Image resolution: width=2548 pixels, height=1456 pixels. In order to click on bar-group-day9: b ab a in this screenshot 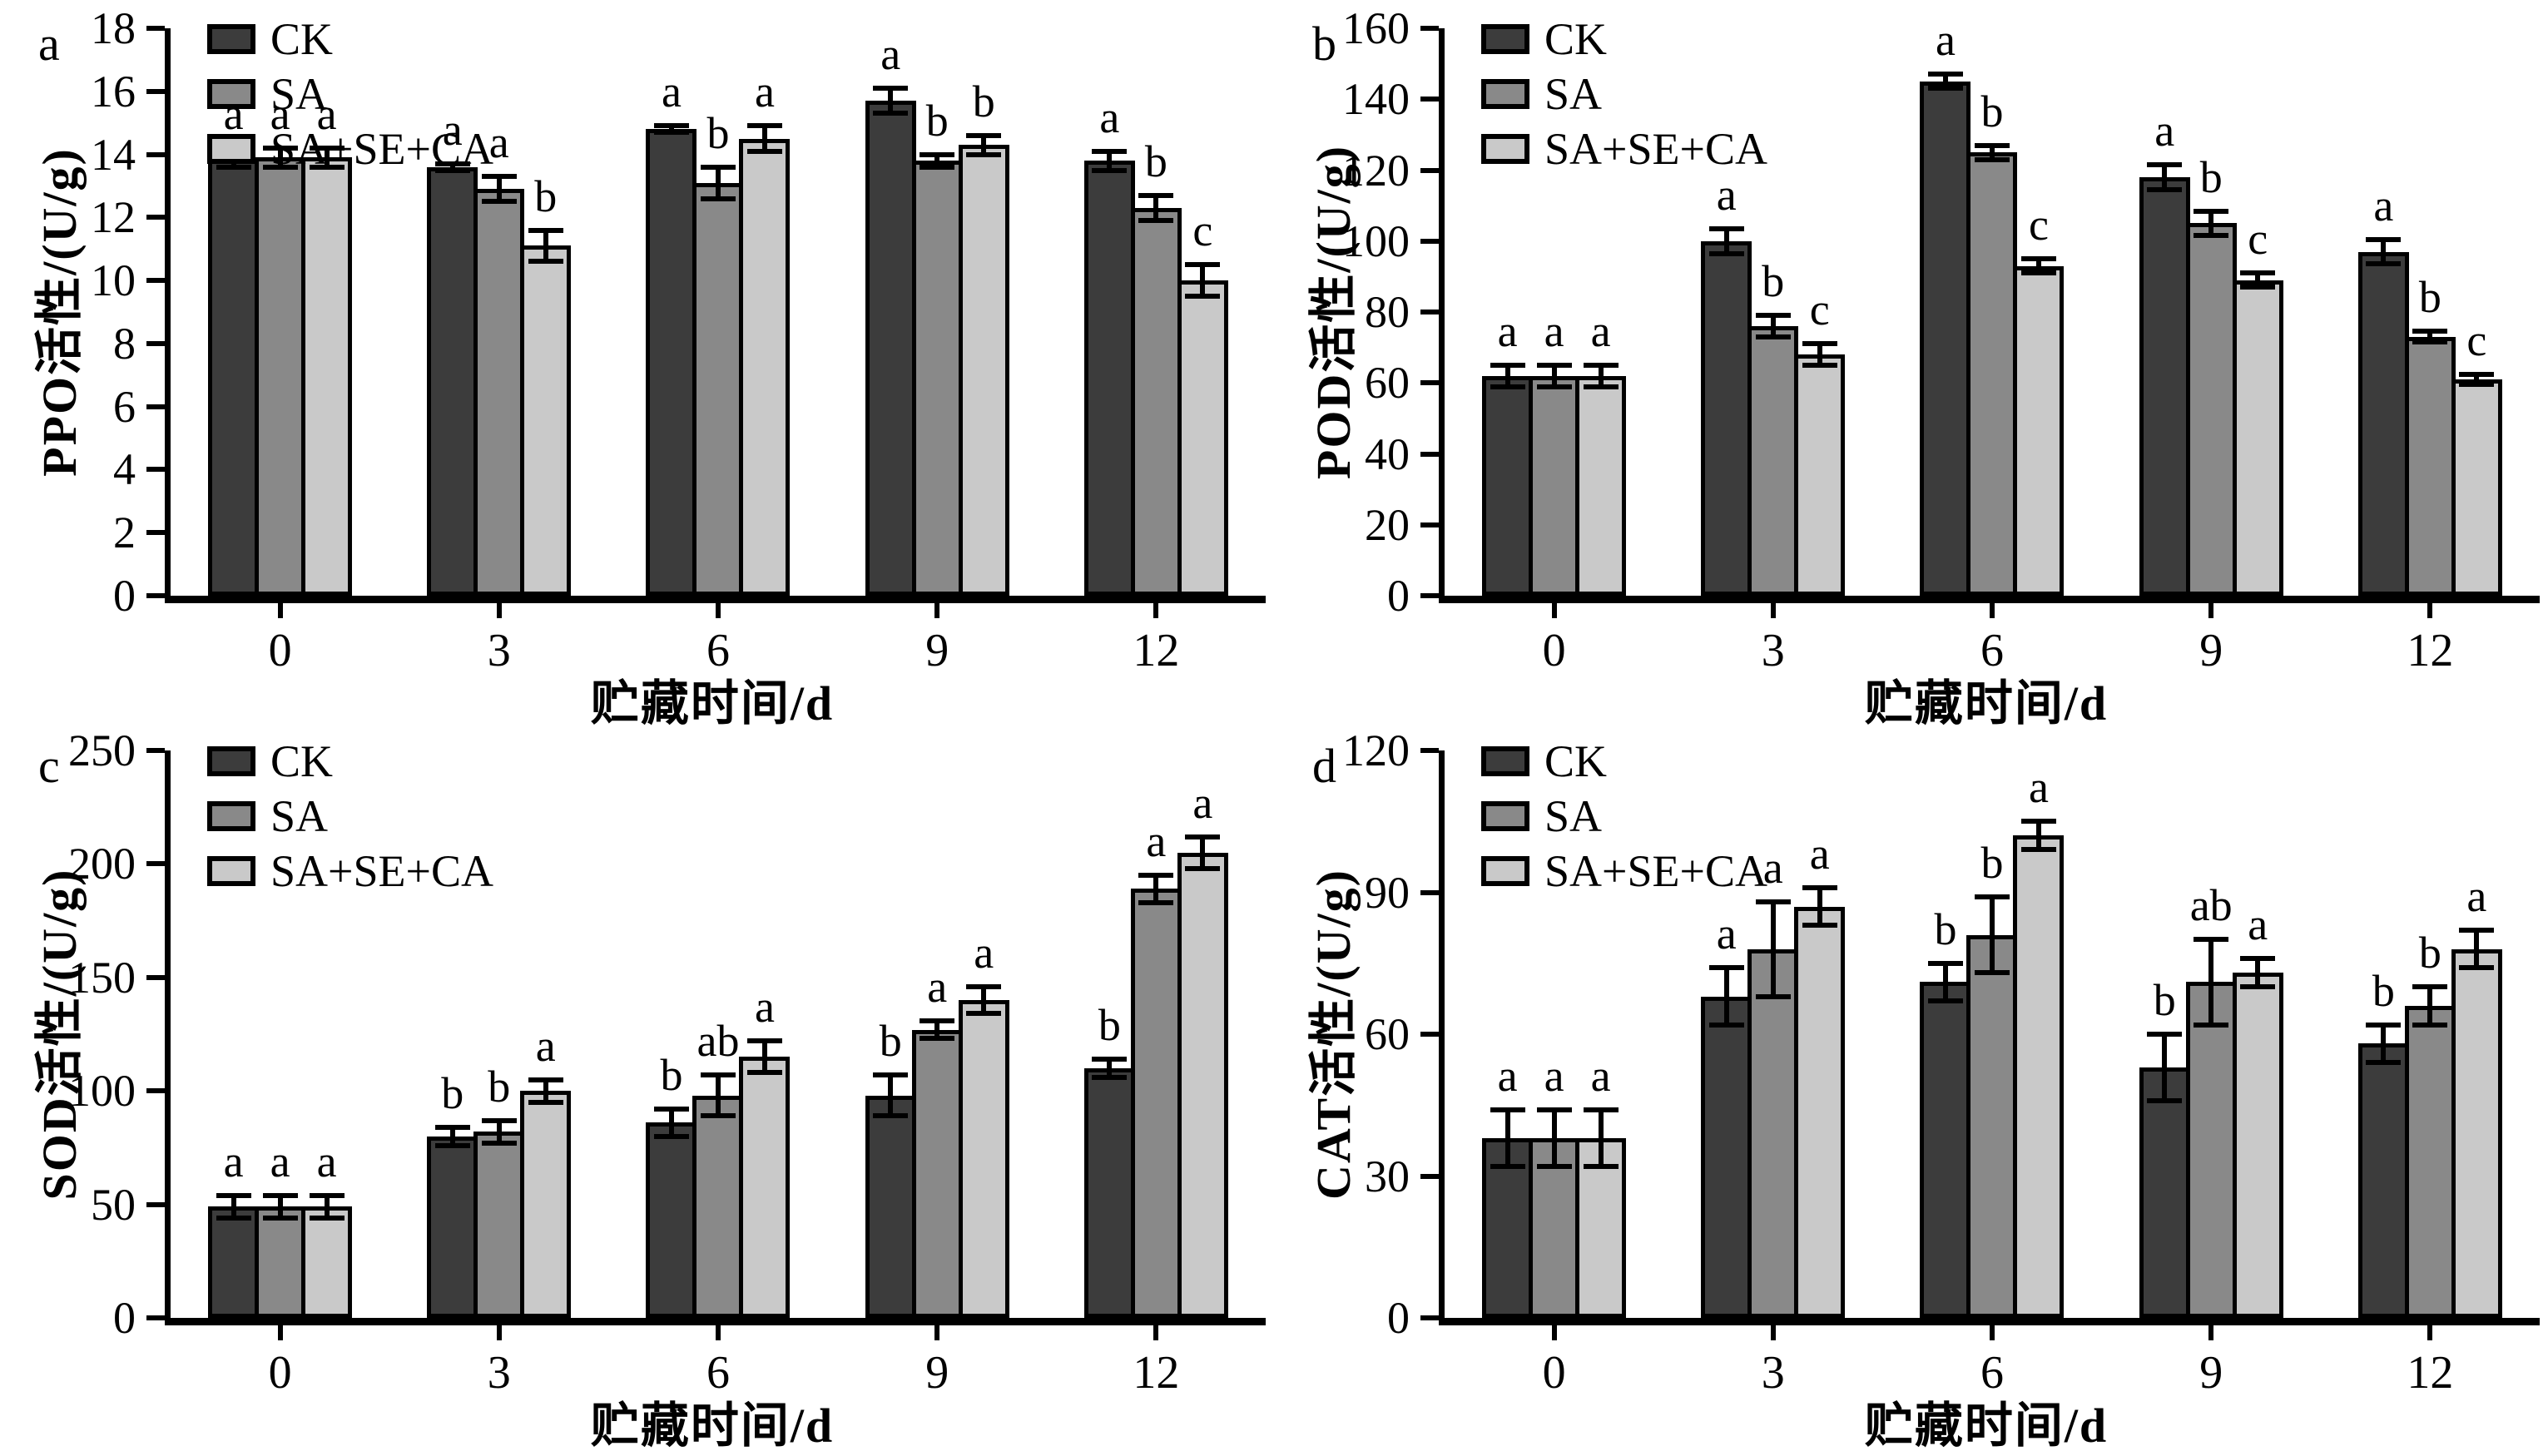, I will do `click(2212, 1034)`.